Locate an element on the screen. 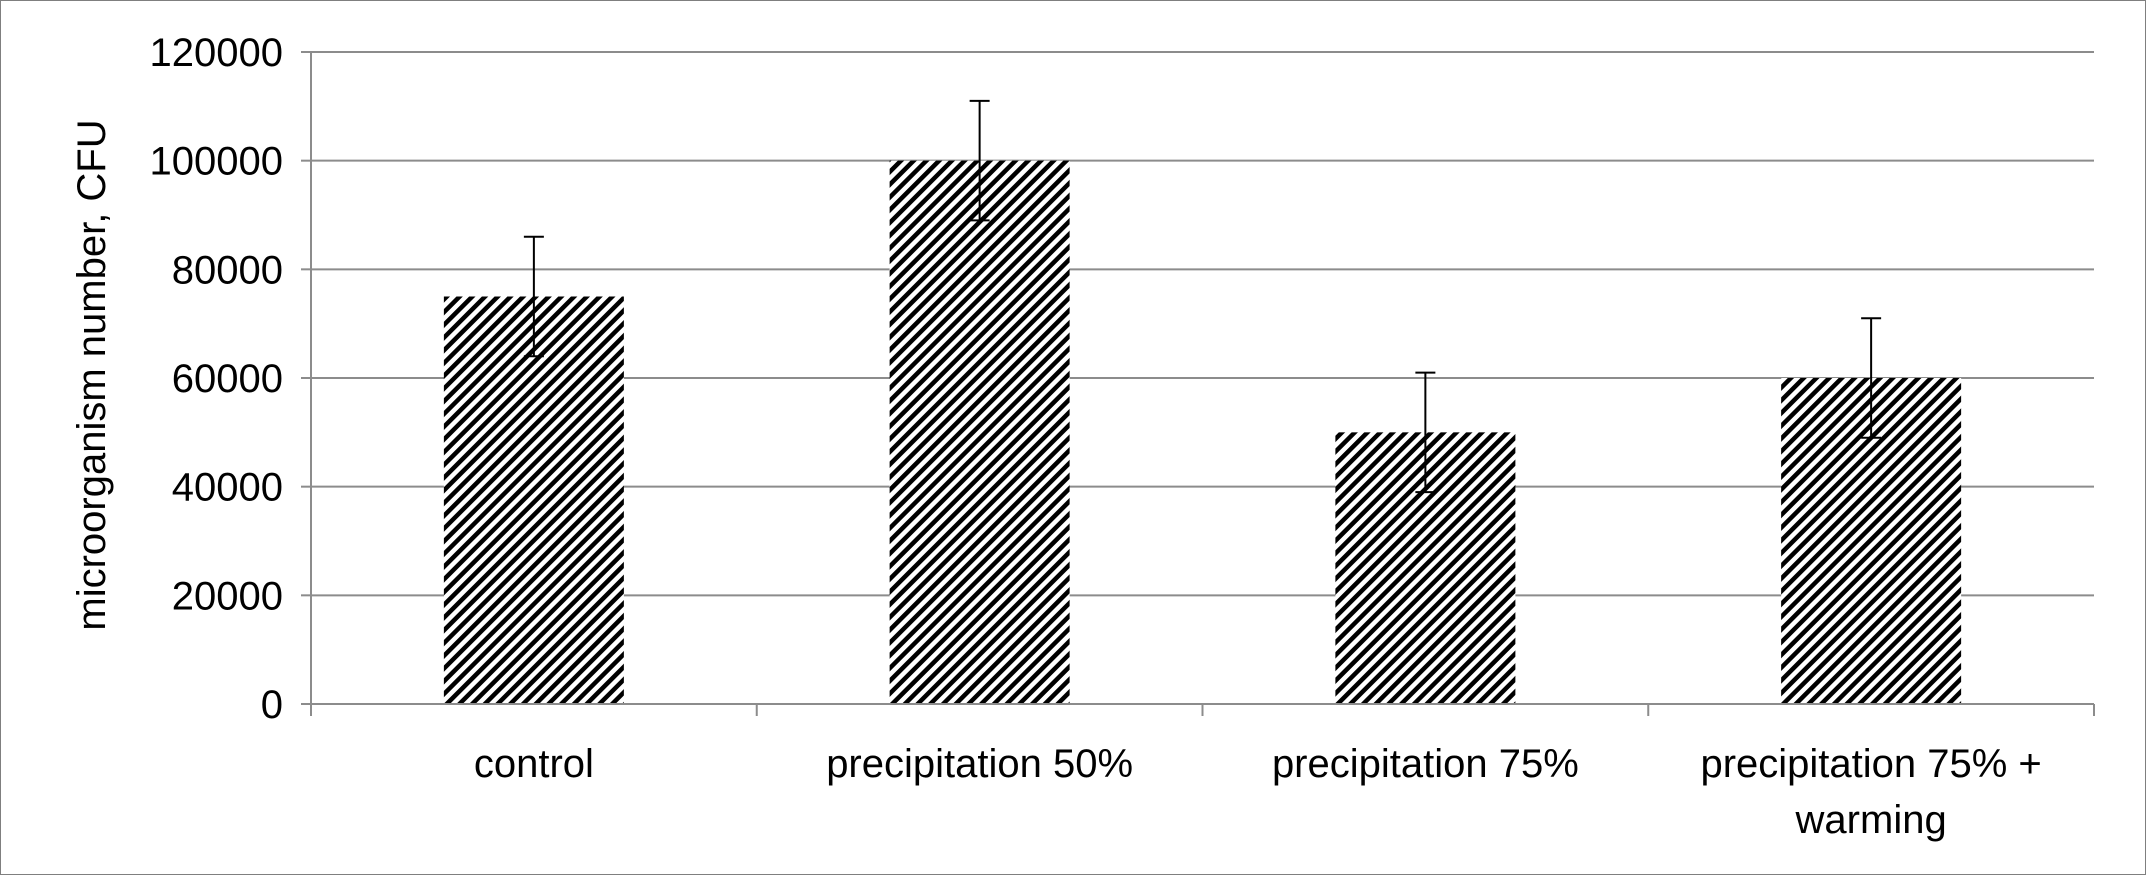  x-tick-label: precipitation 50% is located at coordinates (979, 764).